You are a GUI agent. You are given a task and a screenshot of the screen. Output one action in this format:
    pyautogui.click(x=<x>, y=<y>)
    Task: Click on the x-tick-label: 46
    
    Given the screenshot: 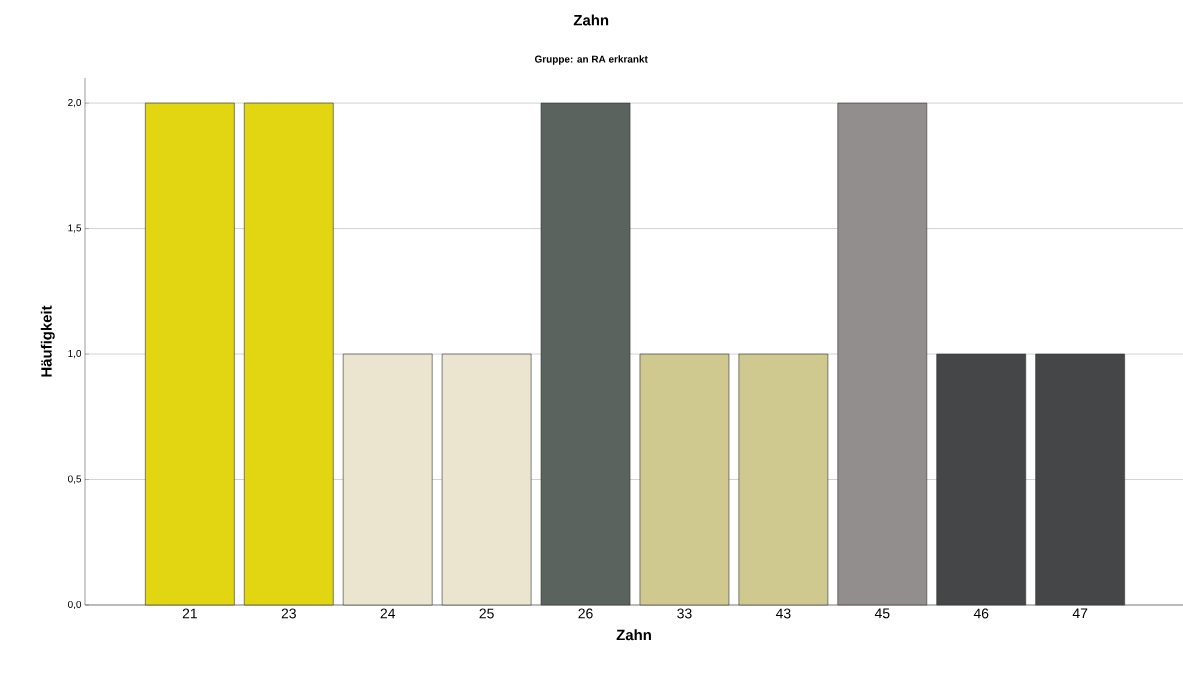 What is the action you would take?
    pyautogui.click(x=981, y=613)
    